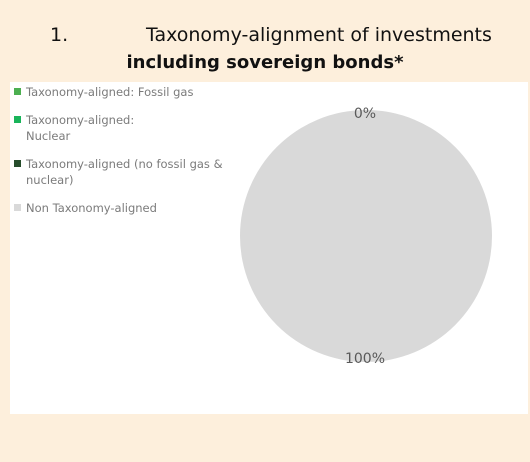  Describe the element at coordinates (365, 359) in the screenshot. I see `data-label-100pct: 100%` at that location.